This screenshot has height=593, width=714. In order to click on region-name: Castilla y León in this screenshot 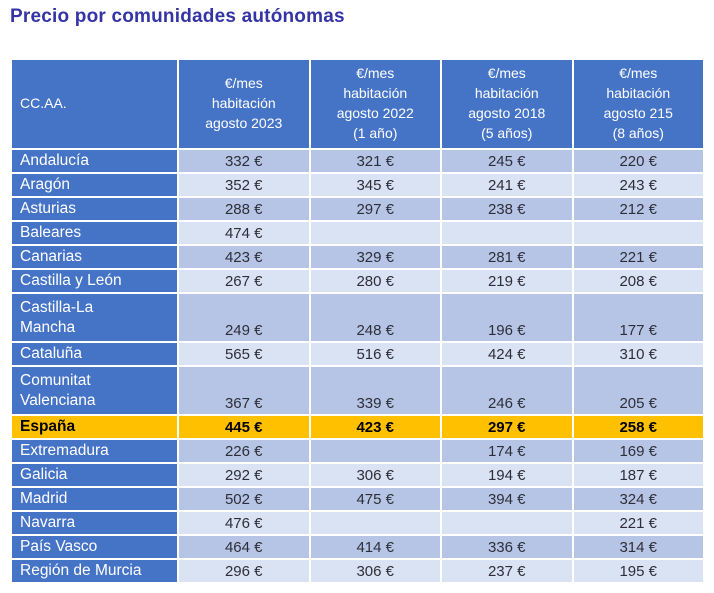, I will do `click(94, 281)`.